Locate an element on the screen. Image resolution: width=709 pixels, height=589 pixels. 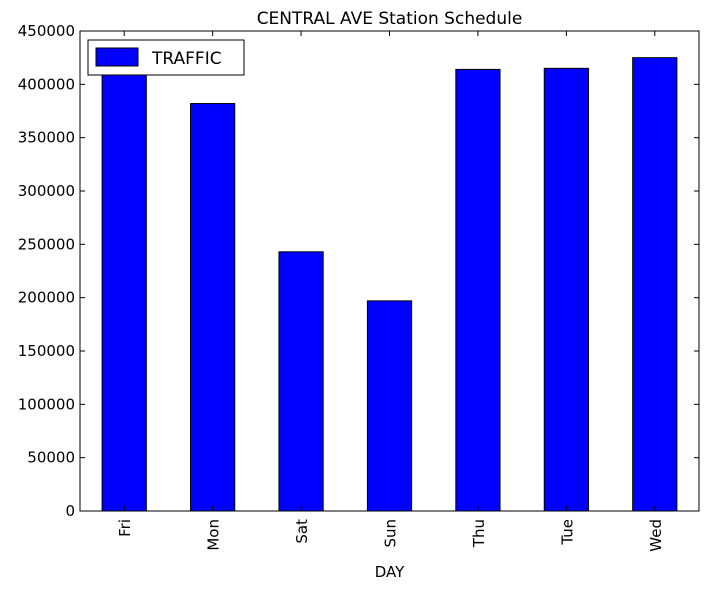
y-tick-label: 50000 is located at coordinates (51, 458).